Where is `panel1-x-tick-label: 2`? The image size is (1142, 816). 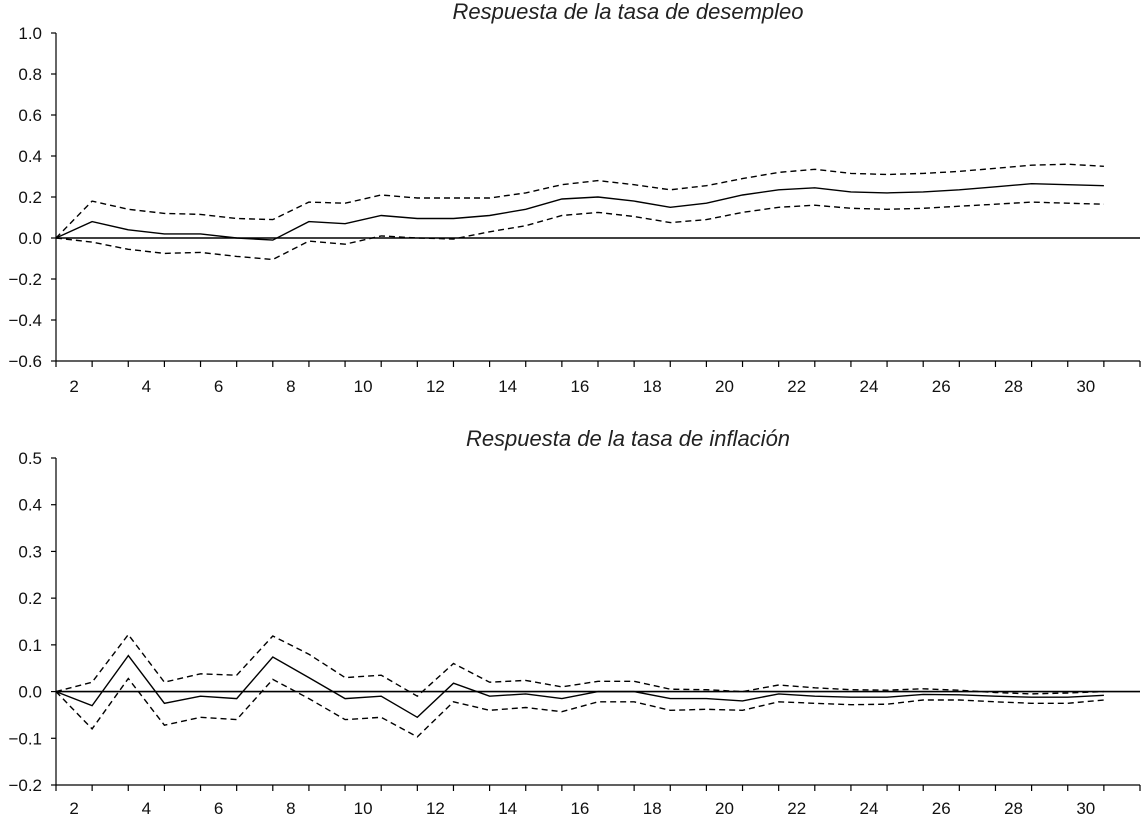 panel1-x-tick-label: 2 is located at coordinates (73, 386).